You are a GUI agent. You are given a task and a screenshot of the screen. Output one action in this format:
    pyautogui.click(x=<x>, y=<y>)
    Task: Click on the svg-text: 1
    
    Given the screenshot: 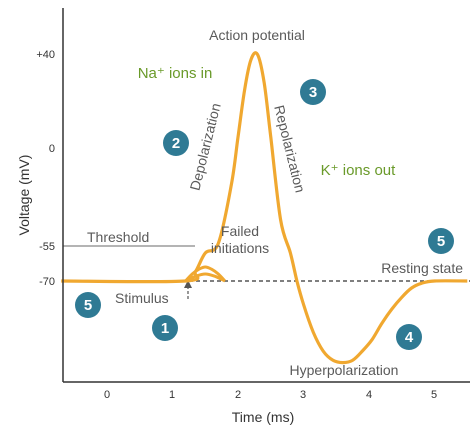 What is the action you would take?
    pyautogui.click(x=165, y=328)
    